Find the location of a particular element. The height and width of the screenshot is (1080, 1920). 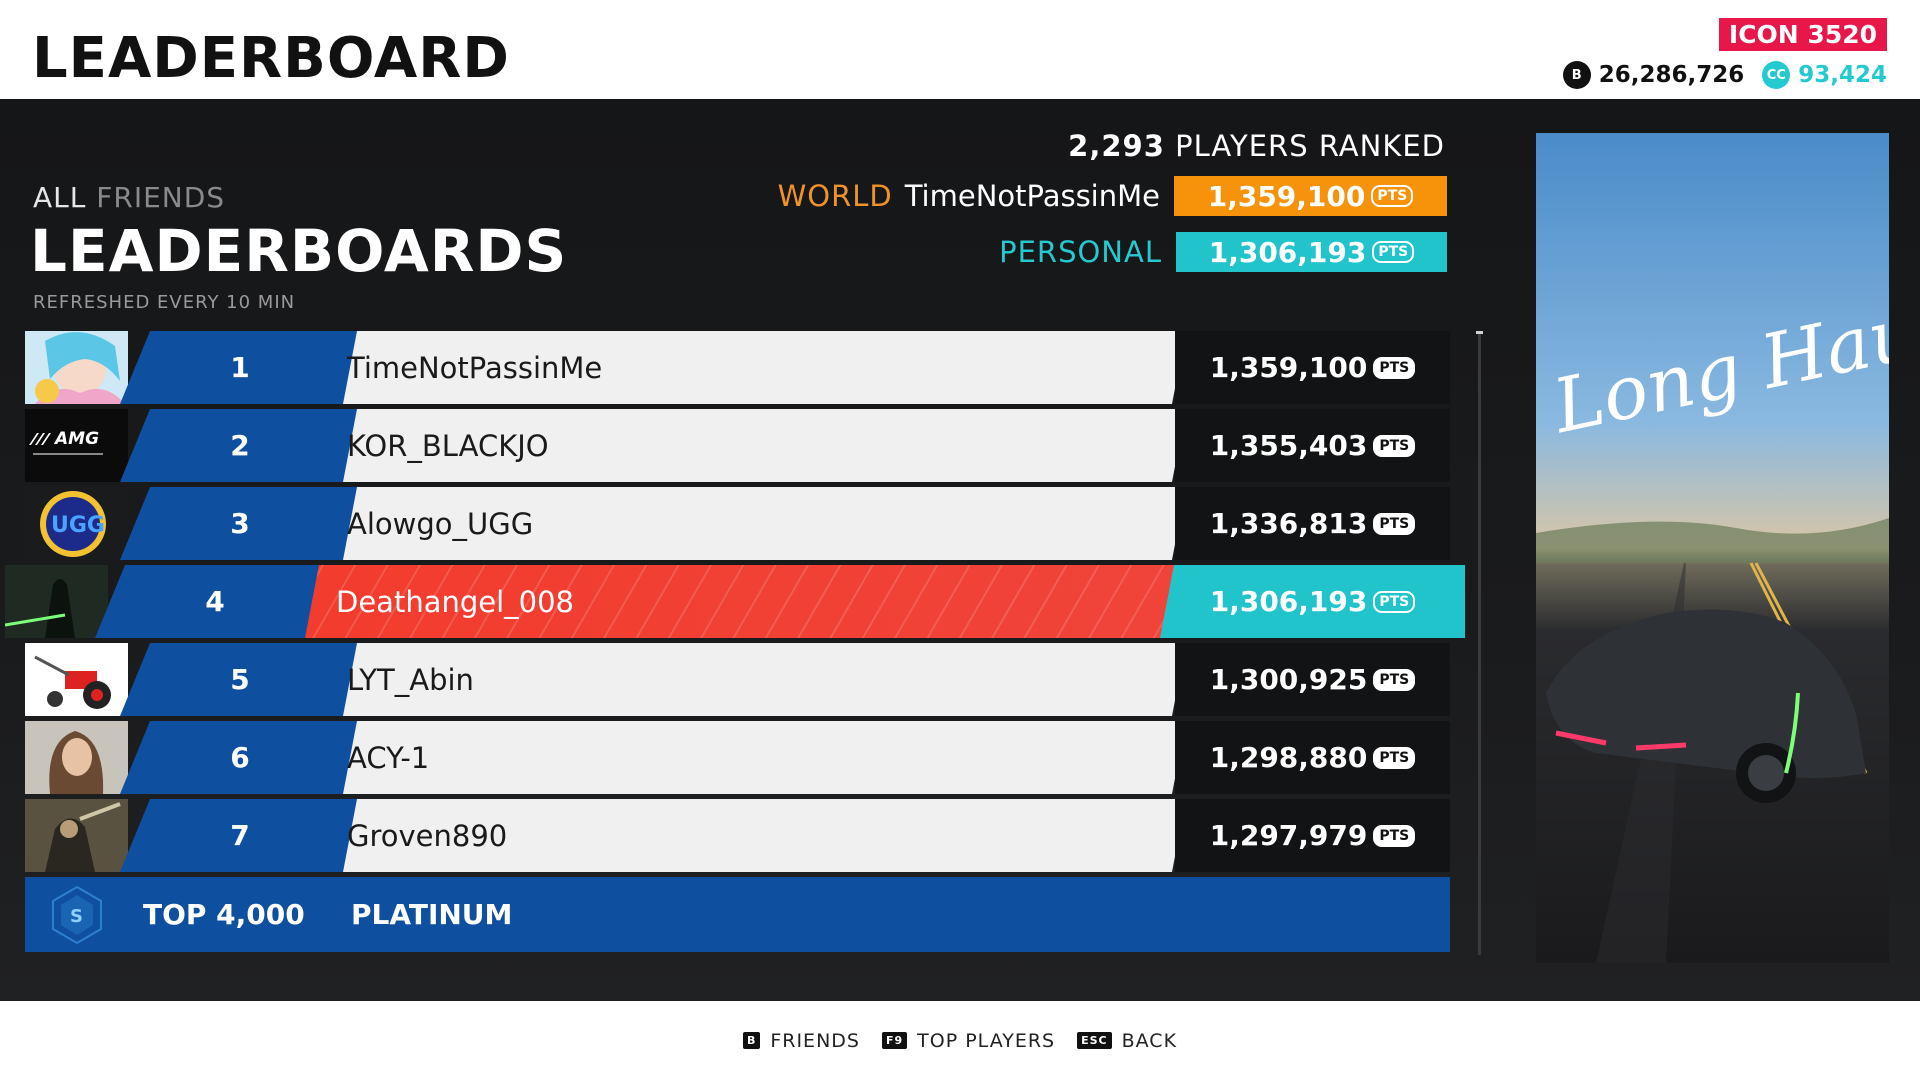

key-f9-icon: F9 is located at coordinates (894, 1040).